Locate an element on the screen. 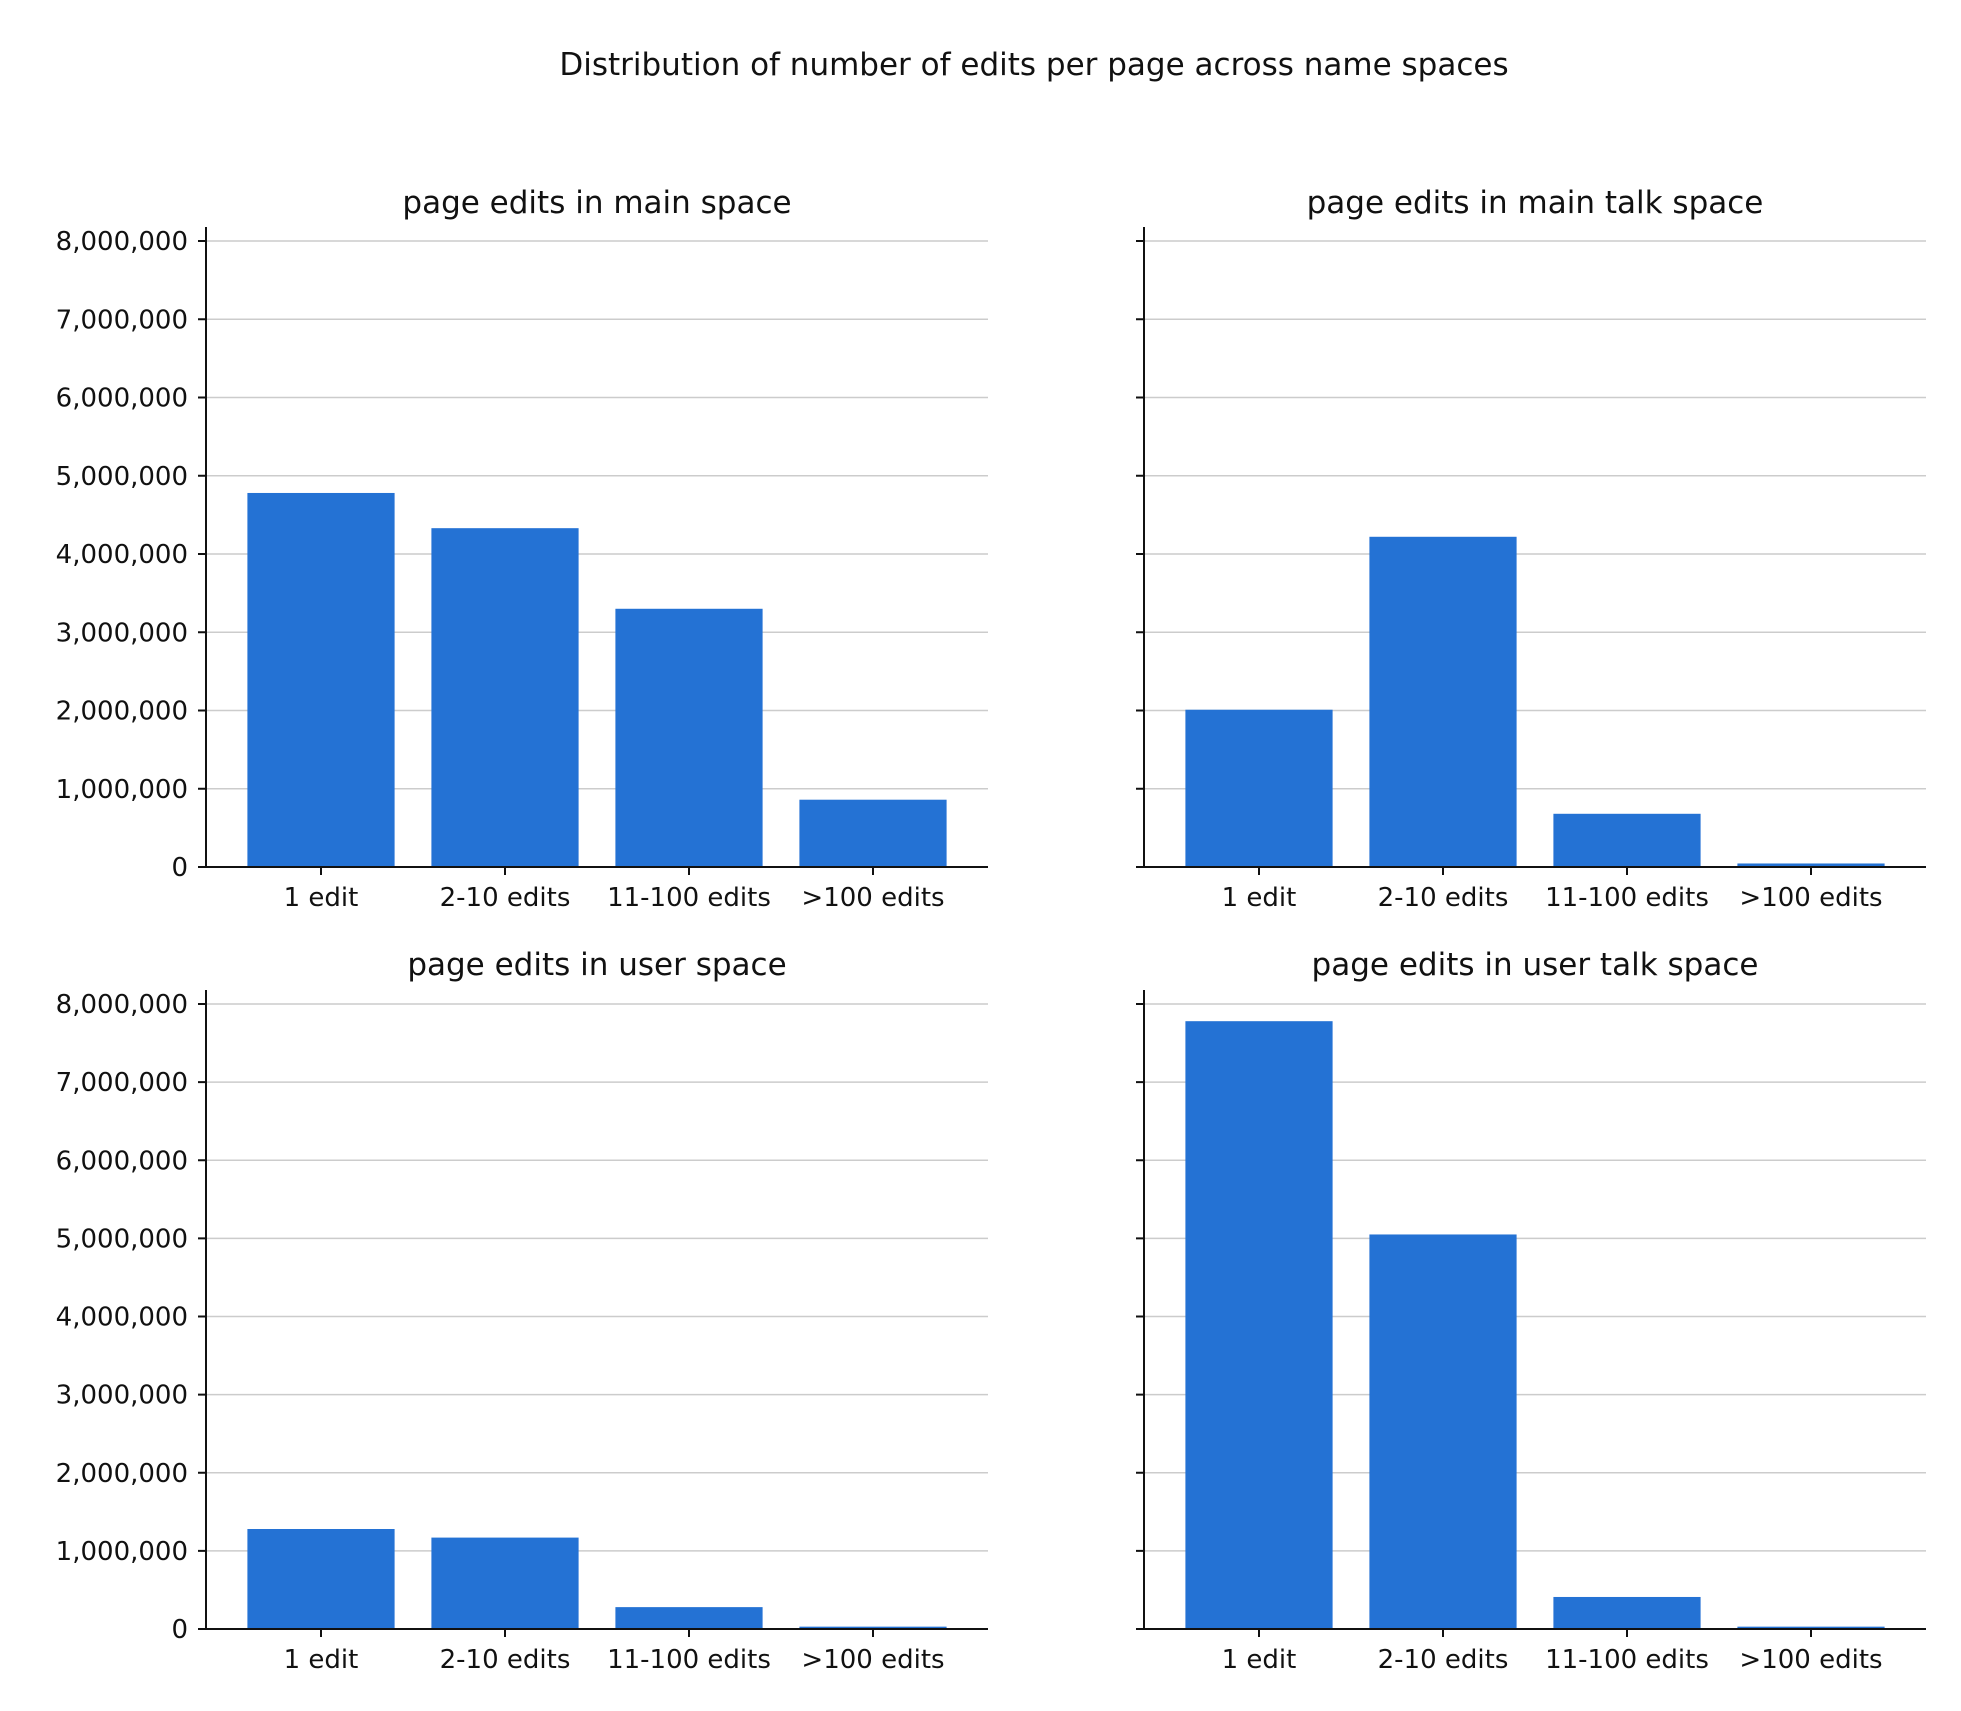 The width and height of the screenshot is (1961, 1711). panel-title: page edits in user talk space is located at coordinates (1535, 965).